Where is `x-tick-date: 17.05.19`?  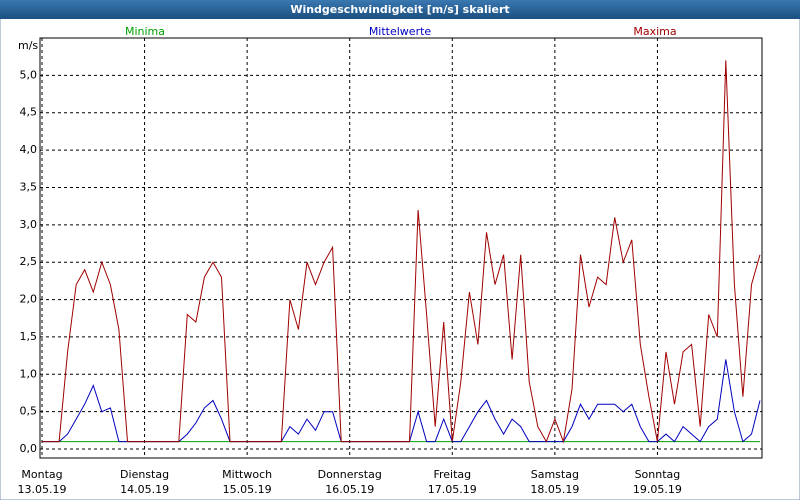
x-tick-date: 17.05.19 is located at coordinates (452, 489).